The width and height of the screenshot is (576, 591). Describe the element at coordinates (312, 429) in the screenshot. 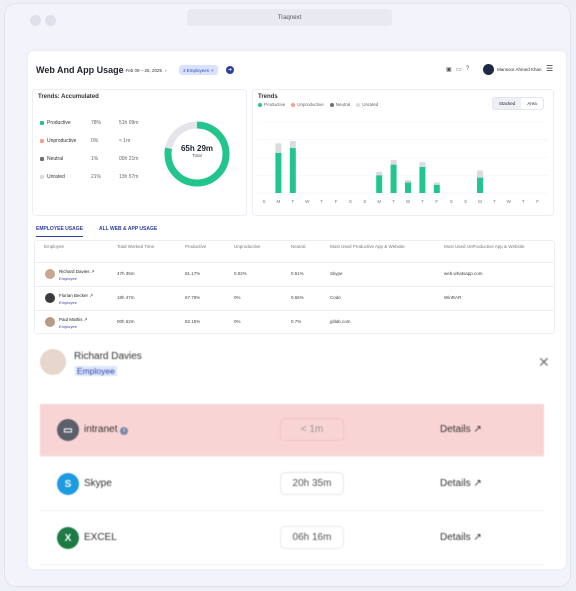

I see `app-time: < 1m` at that location.